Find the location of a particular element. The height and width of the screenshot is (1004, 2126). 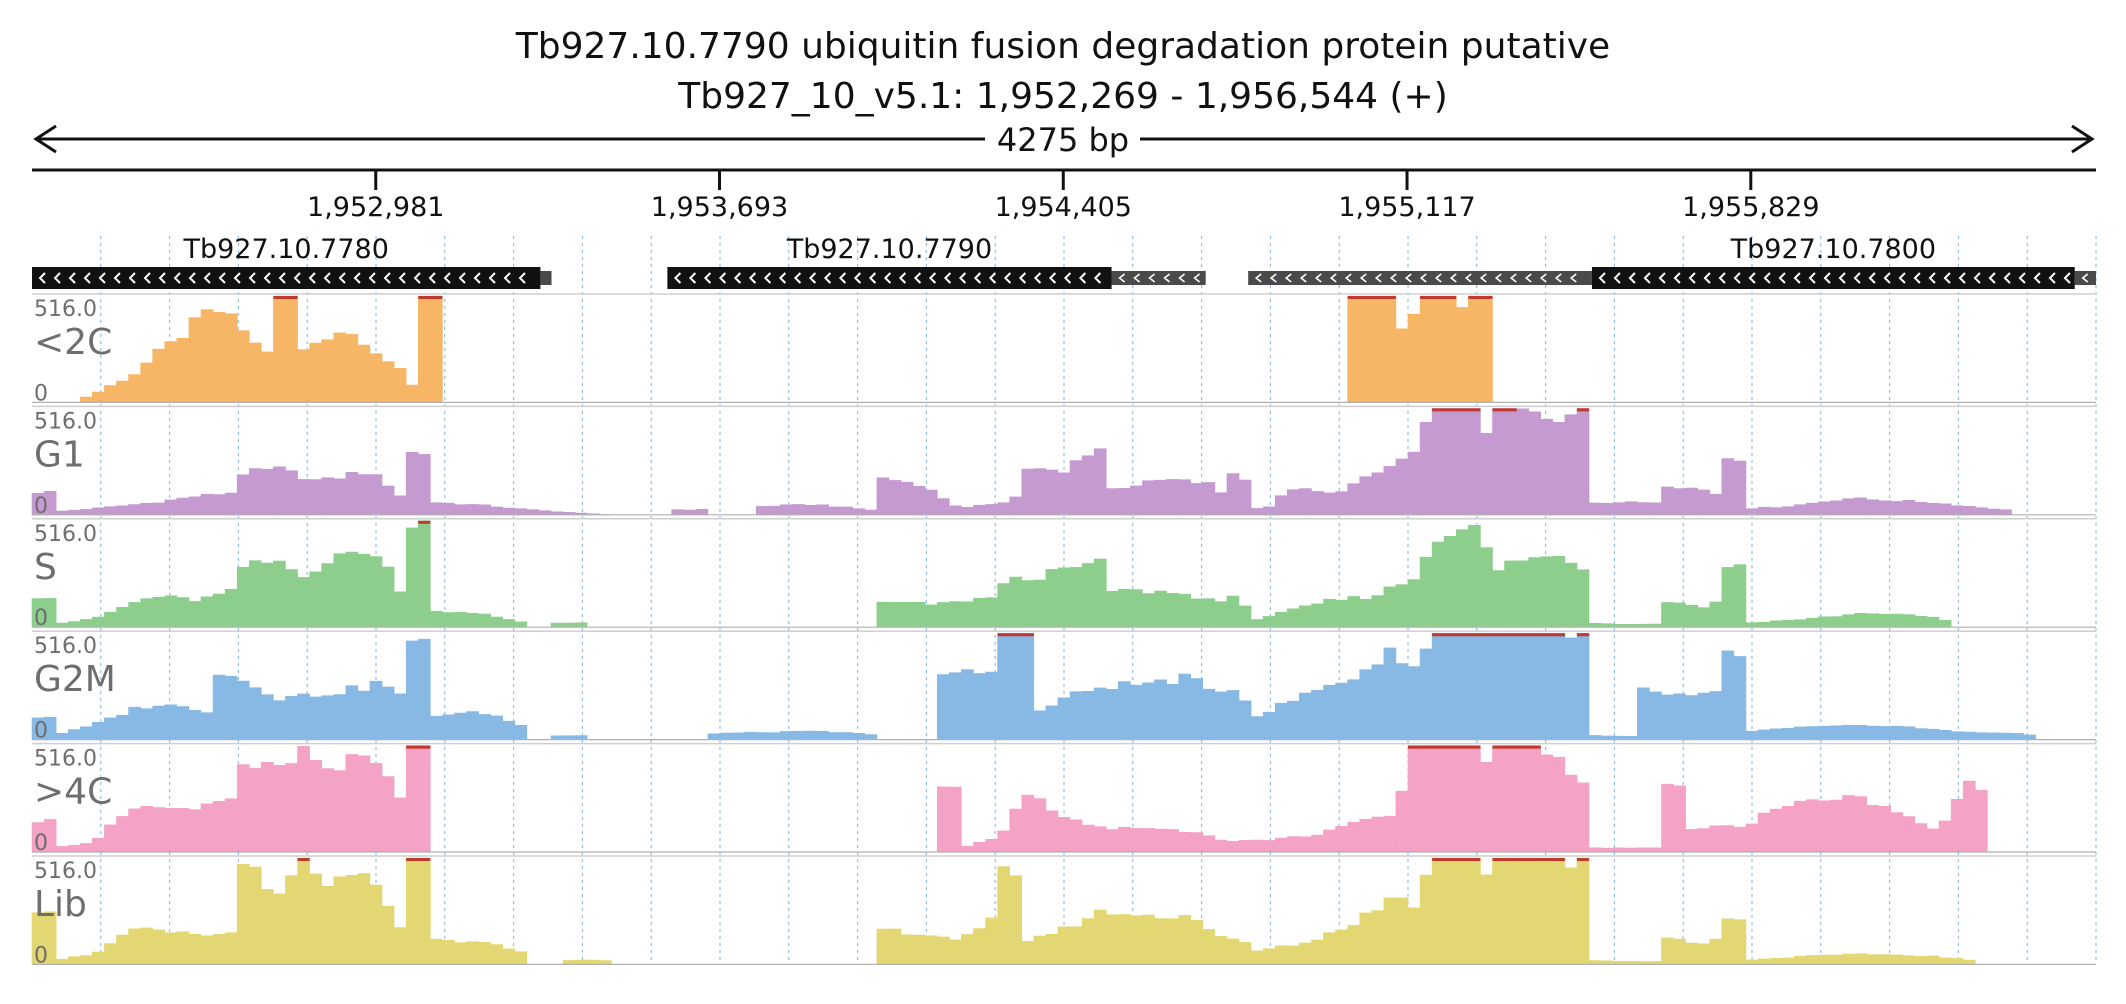

gene-label-2: Tb927.10.7800 is located at coordinates (1833, 249).